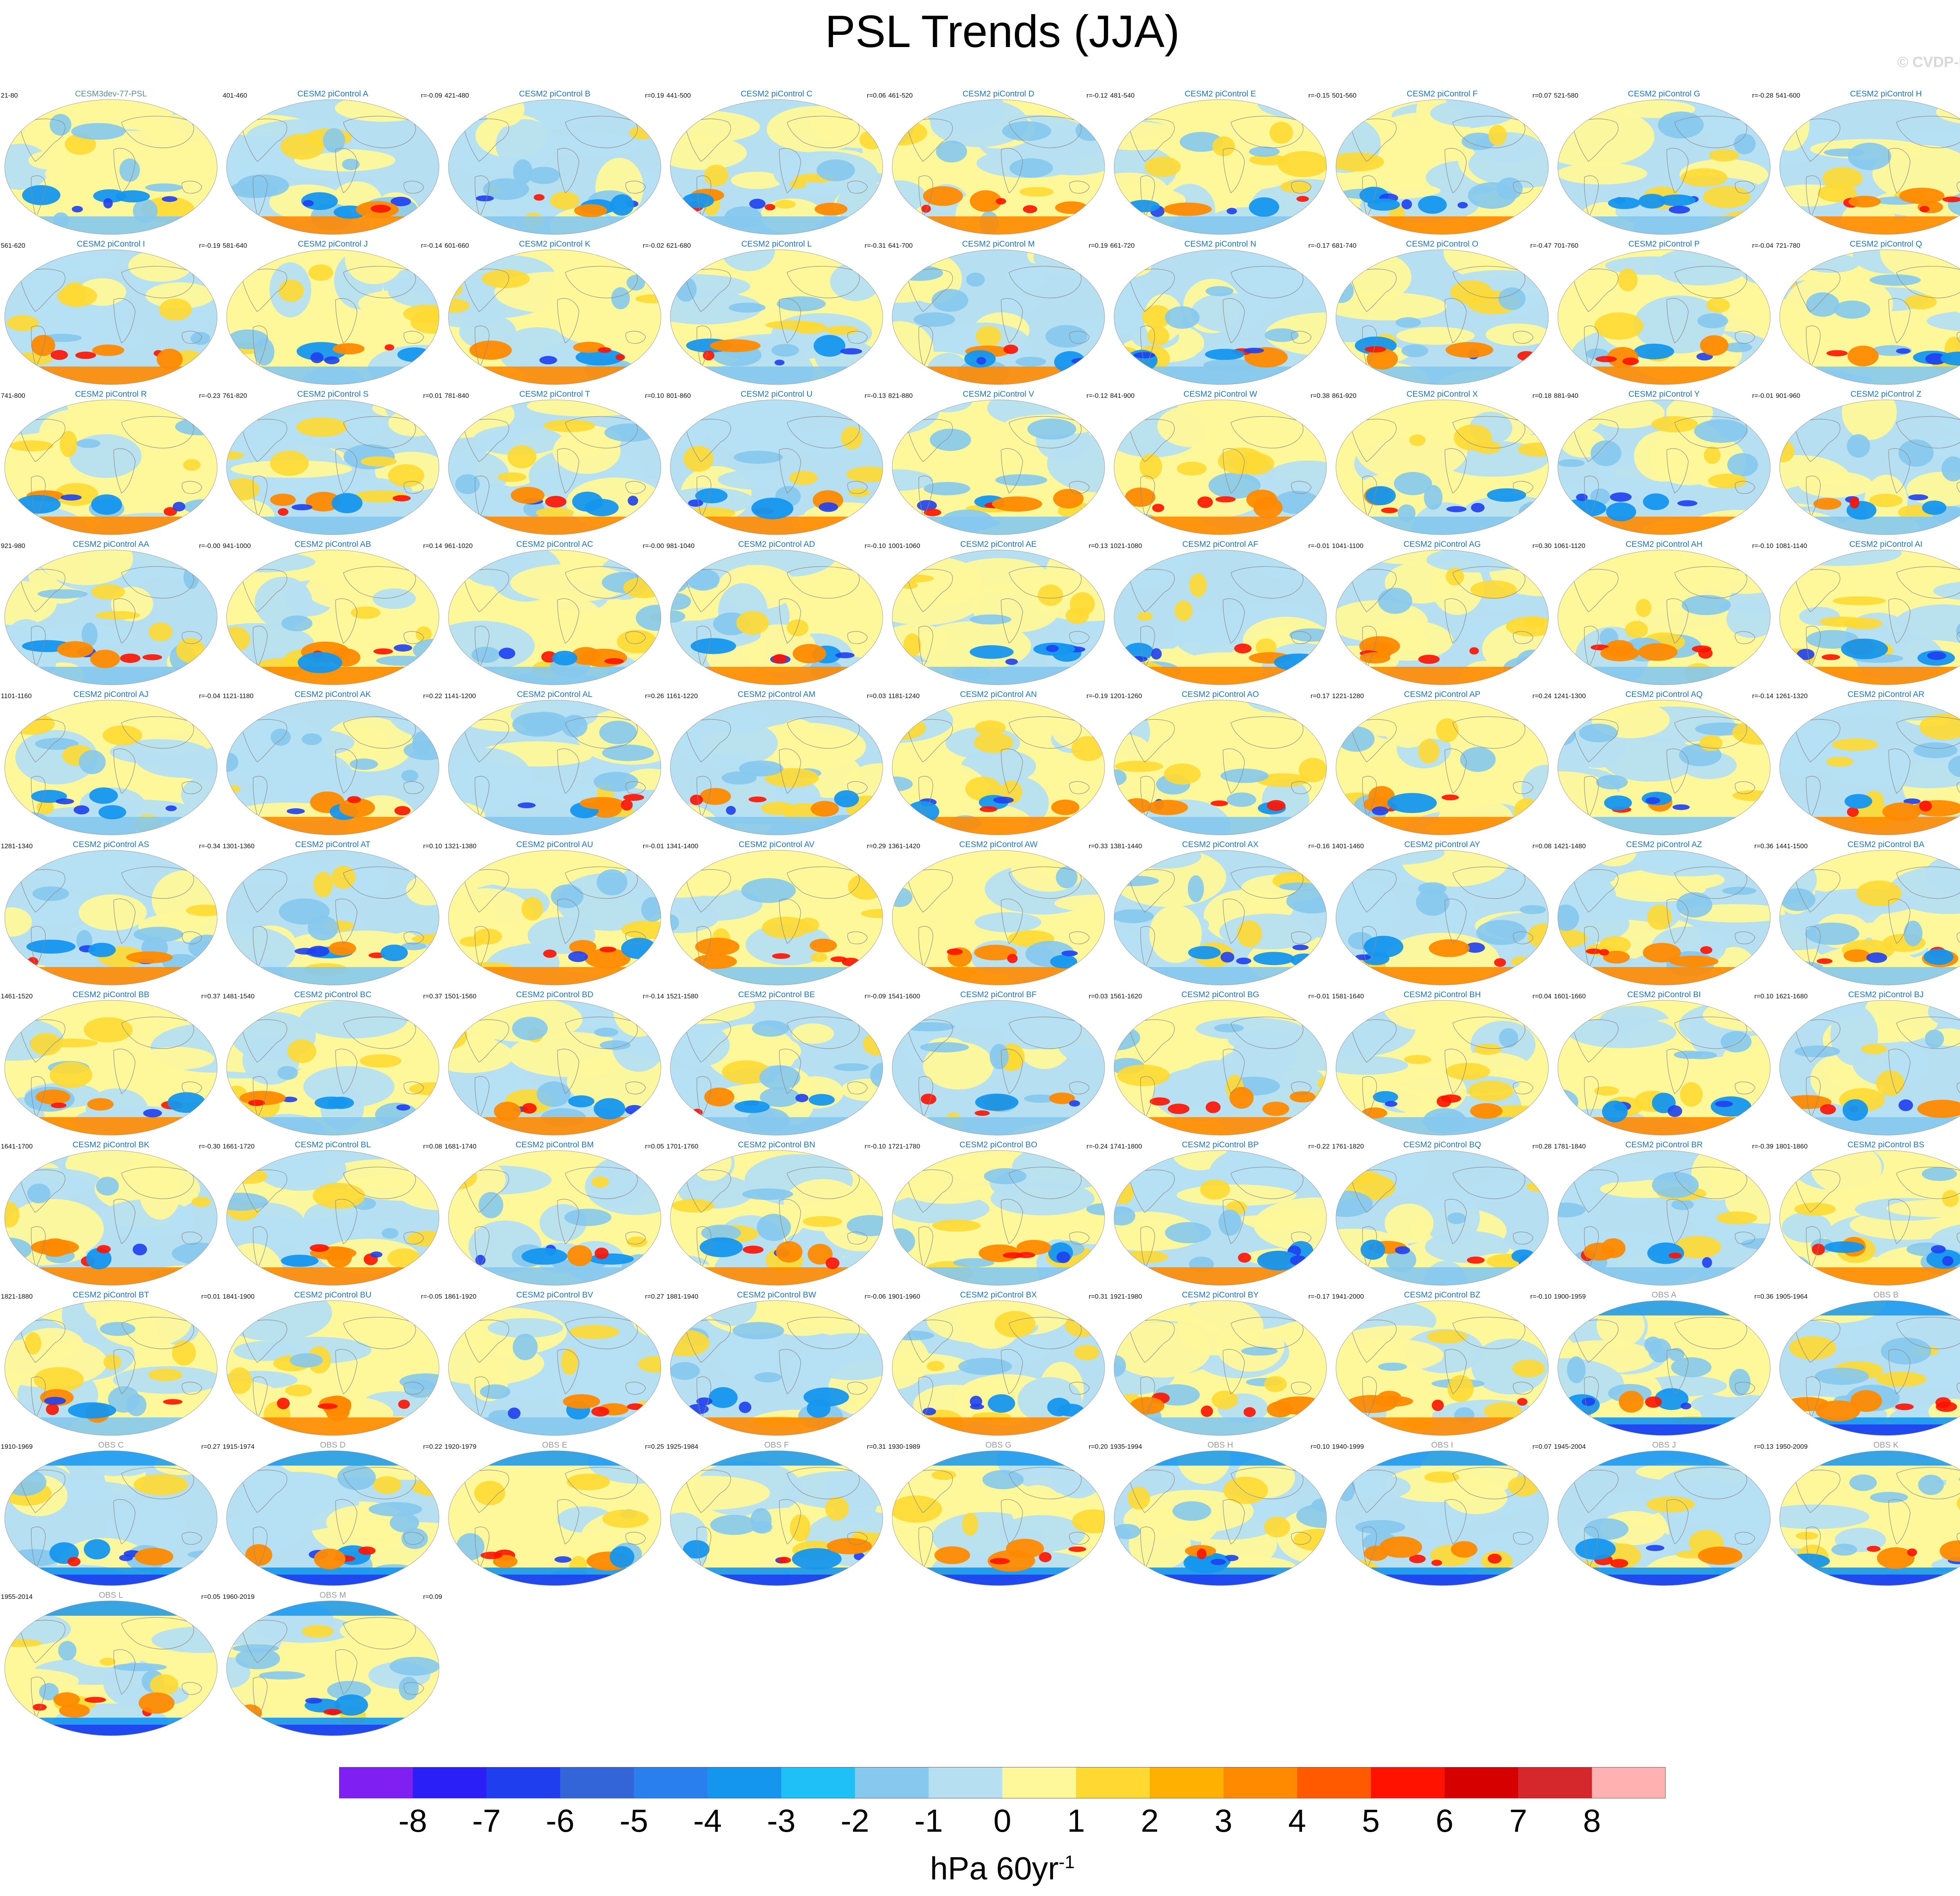 Image resolution: width=1960 pixels, height=1896 pixels. Describe the element at coordinates (111, 1595) in the screenshot. I see `panel-title: OBS L` at that location.